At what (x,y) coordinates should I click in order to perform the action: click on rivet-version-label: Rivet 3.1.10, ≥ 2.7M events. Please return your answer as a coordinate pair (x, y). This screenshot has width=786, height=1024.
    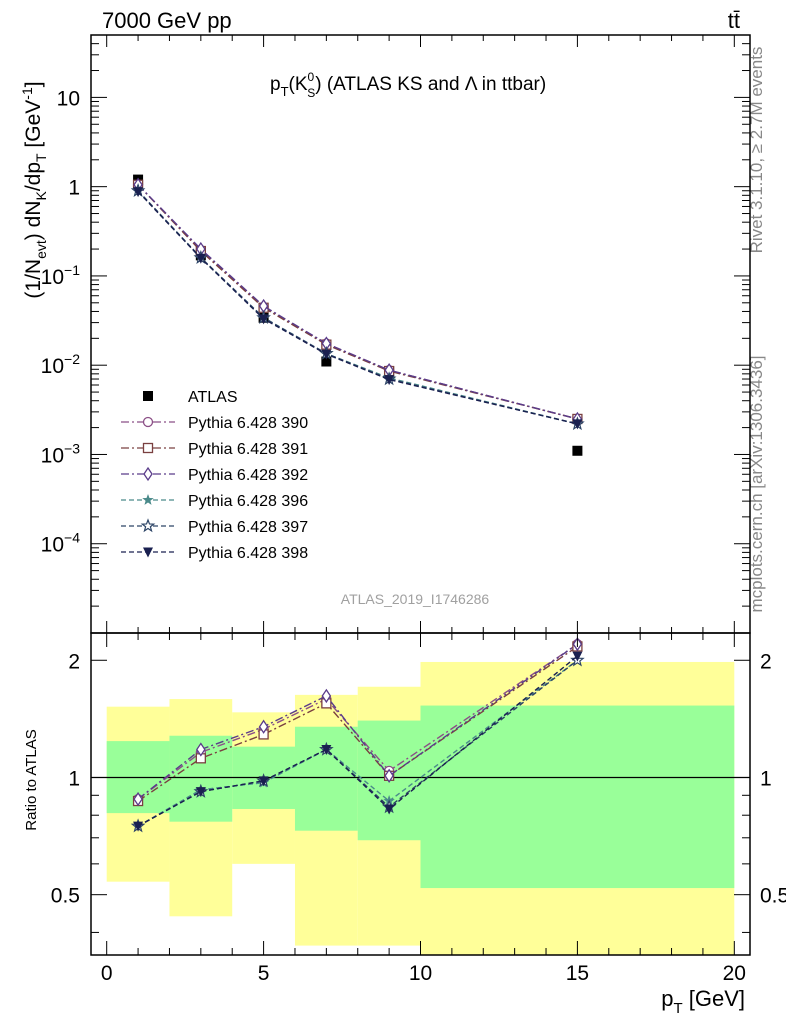
    Looking at the image, I should click on (756, 150).